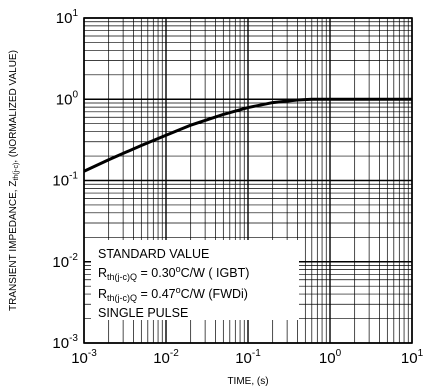 This screenshot has height=389, width=426. Describe the element at coordinates (153, 254) in the screenshot. I see `legend-line-standard-value: STANDARD VALUE` at that location.